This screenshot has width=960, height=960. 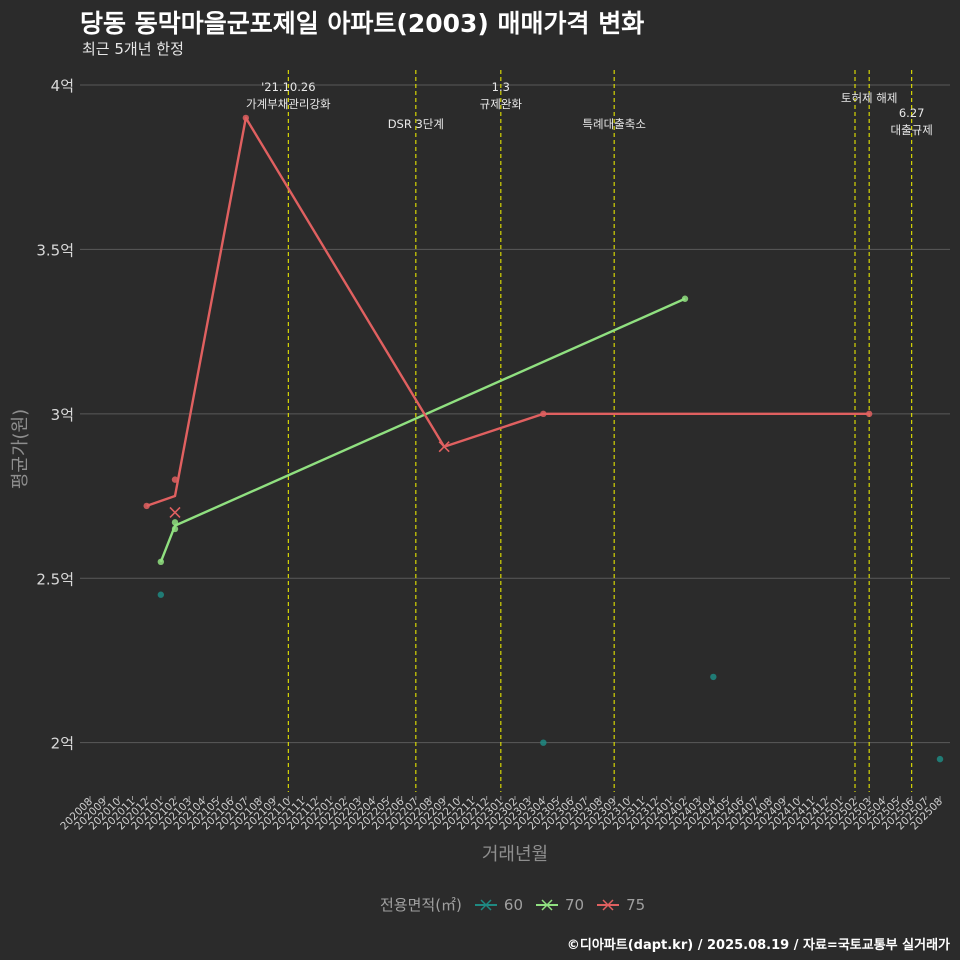 What do you see at coordinates (869, 98) in the screenshot?
I see `event-label: 토허제 해제` at bounding box center [869, 98].